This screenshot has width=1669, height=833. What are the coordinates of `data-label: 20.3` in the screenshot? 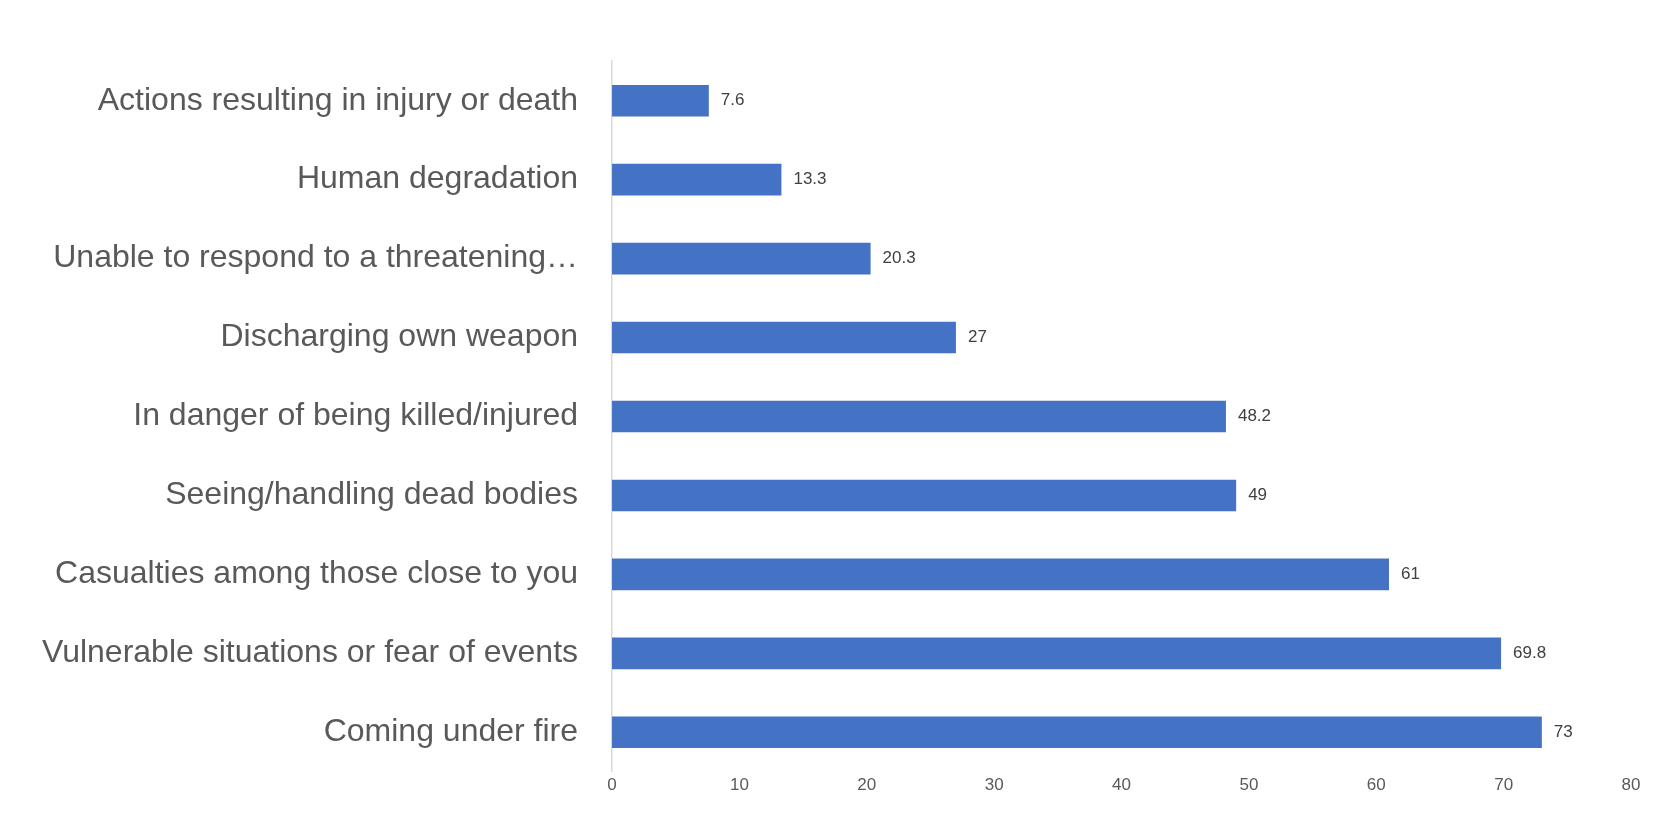 It's located at (899, 258).